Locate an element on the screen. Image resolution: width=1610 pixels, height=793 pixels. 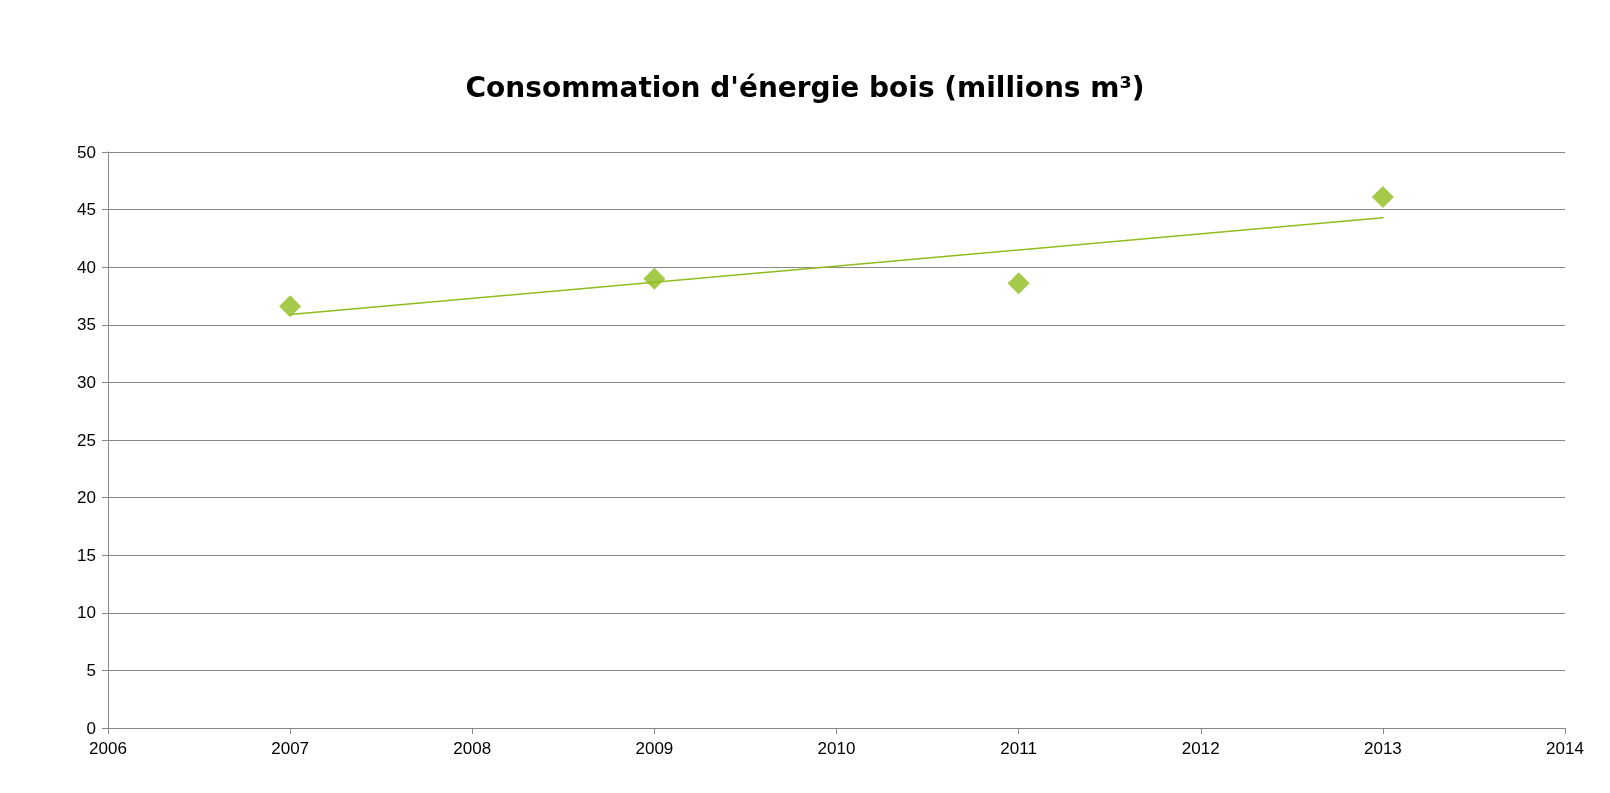
x-tick-label: 2010 is located at coordinates (836, 748).